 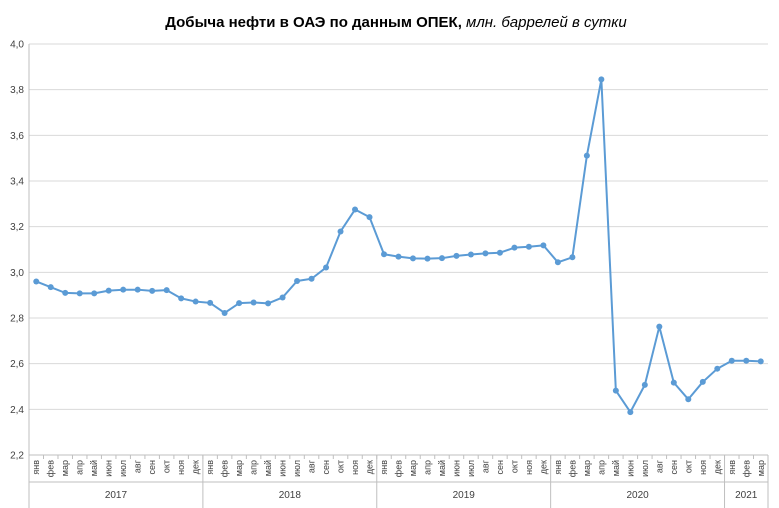 I want to click on y-tick-label: 3,6, so click(x=17, y=136).